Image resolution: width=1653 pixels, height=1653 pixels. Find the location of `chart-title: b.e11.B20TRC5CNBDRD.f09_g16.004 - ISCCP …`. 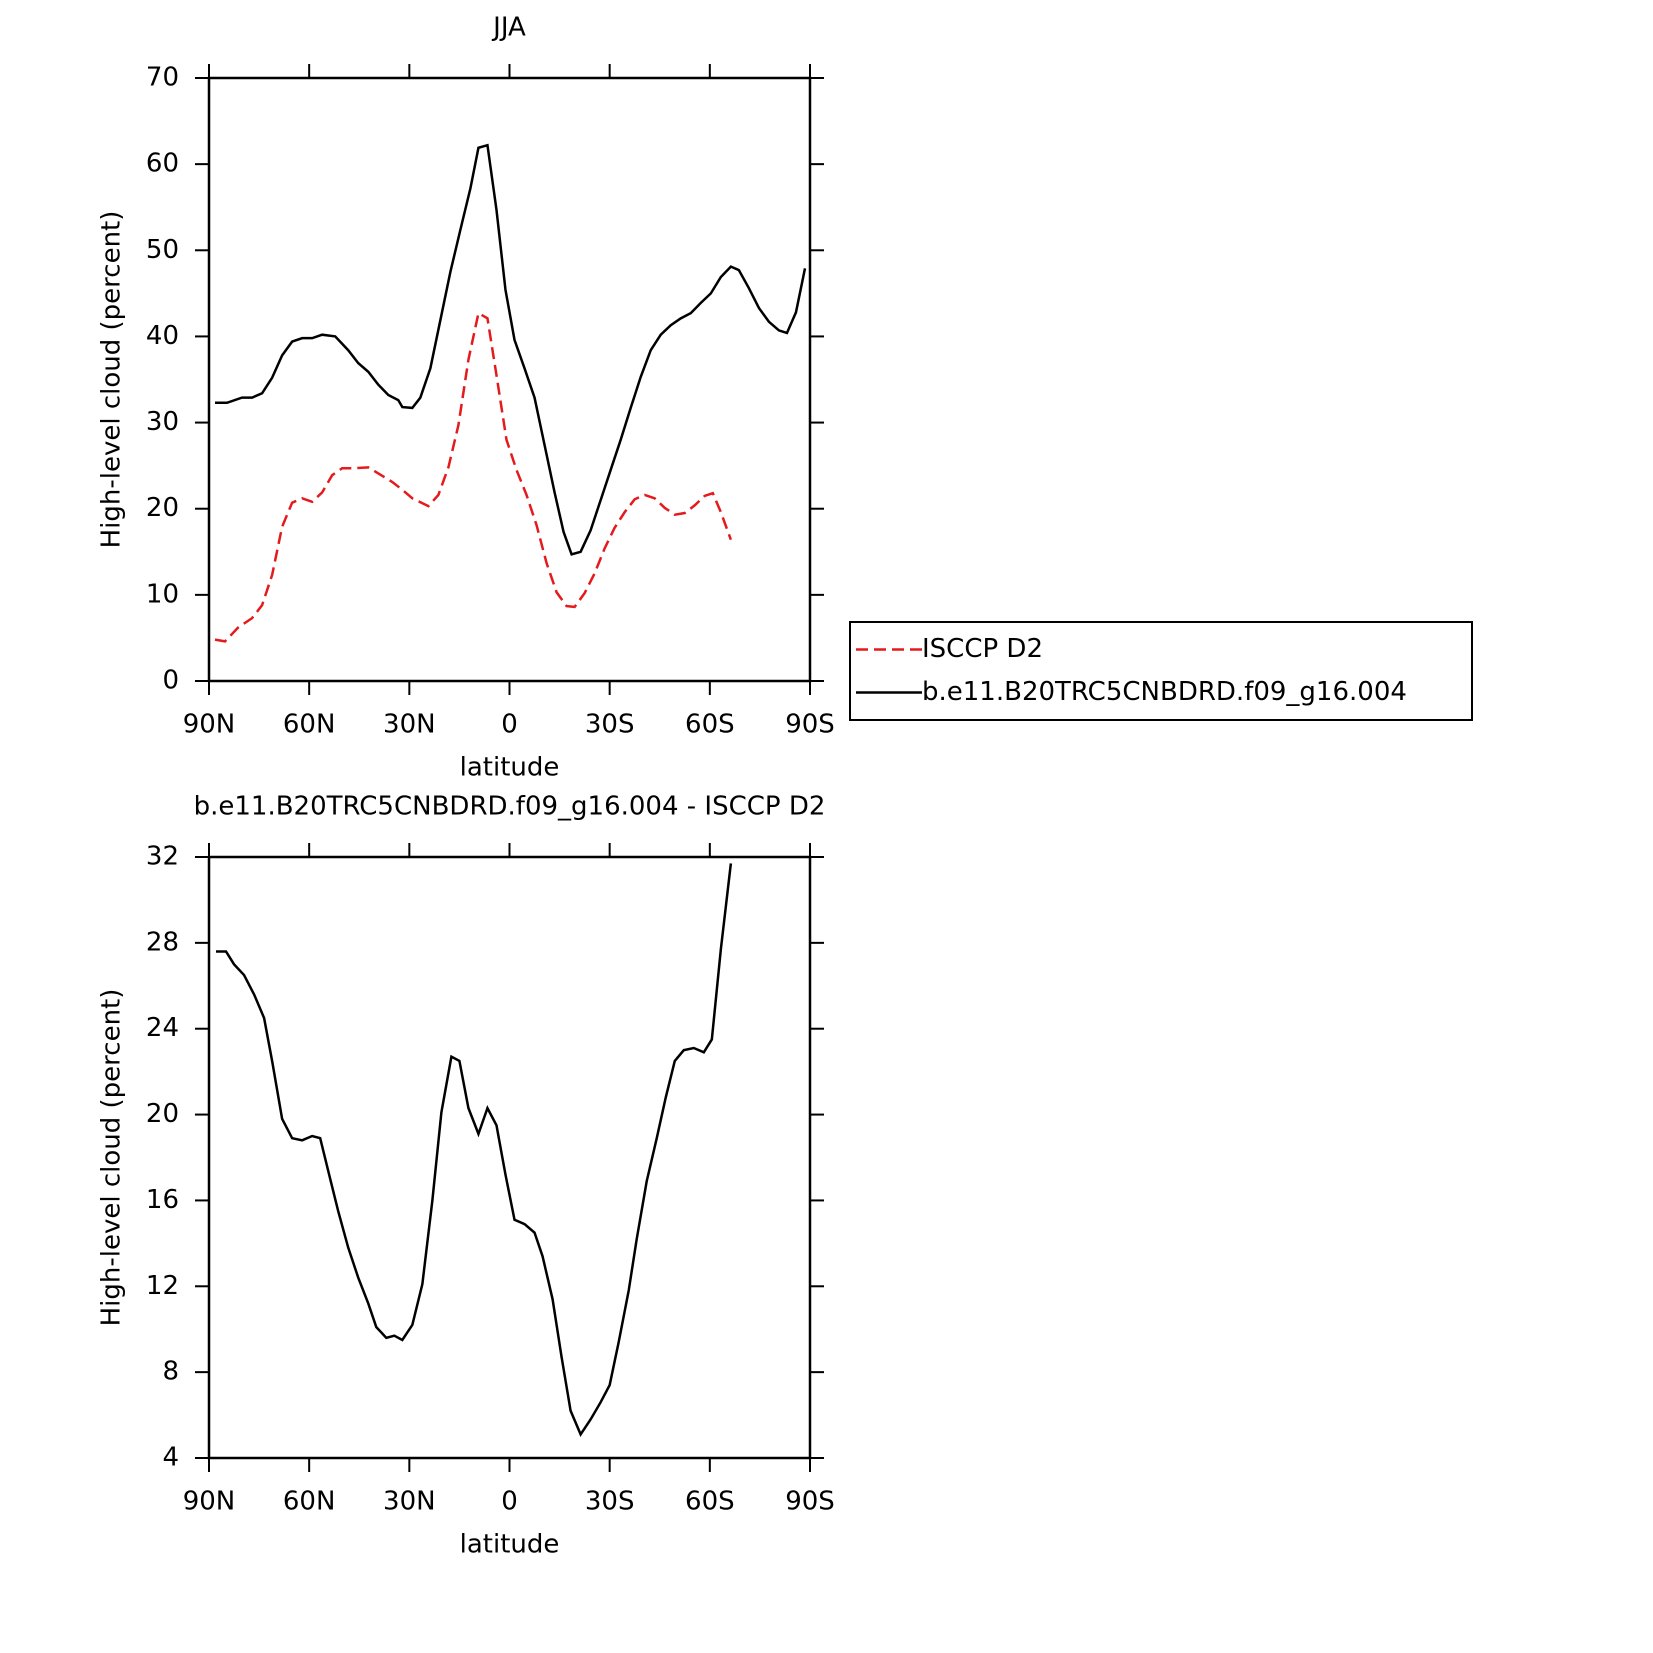

chart-title: b.e11.B20TRC5CNBDRD.f09_g16.004 - ISCCP … is located at coordinates (510, 807).